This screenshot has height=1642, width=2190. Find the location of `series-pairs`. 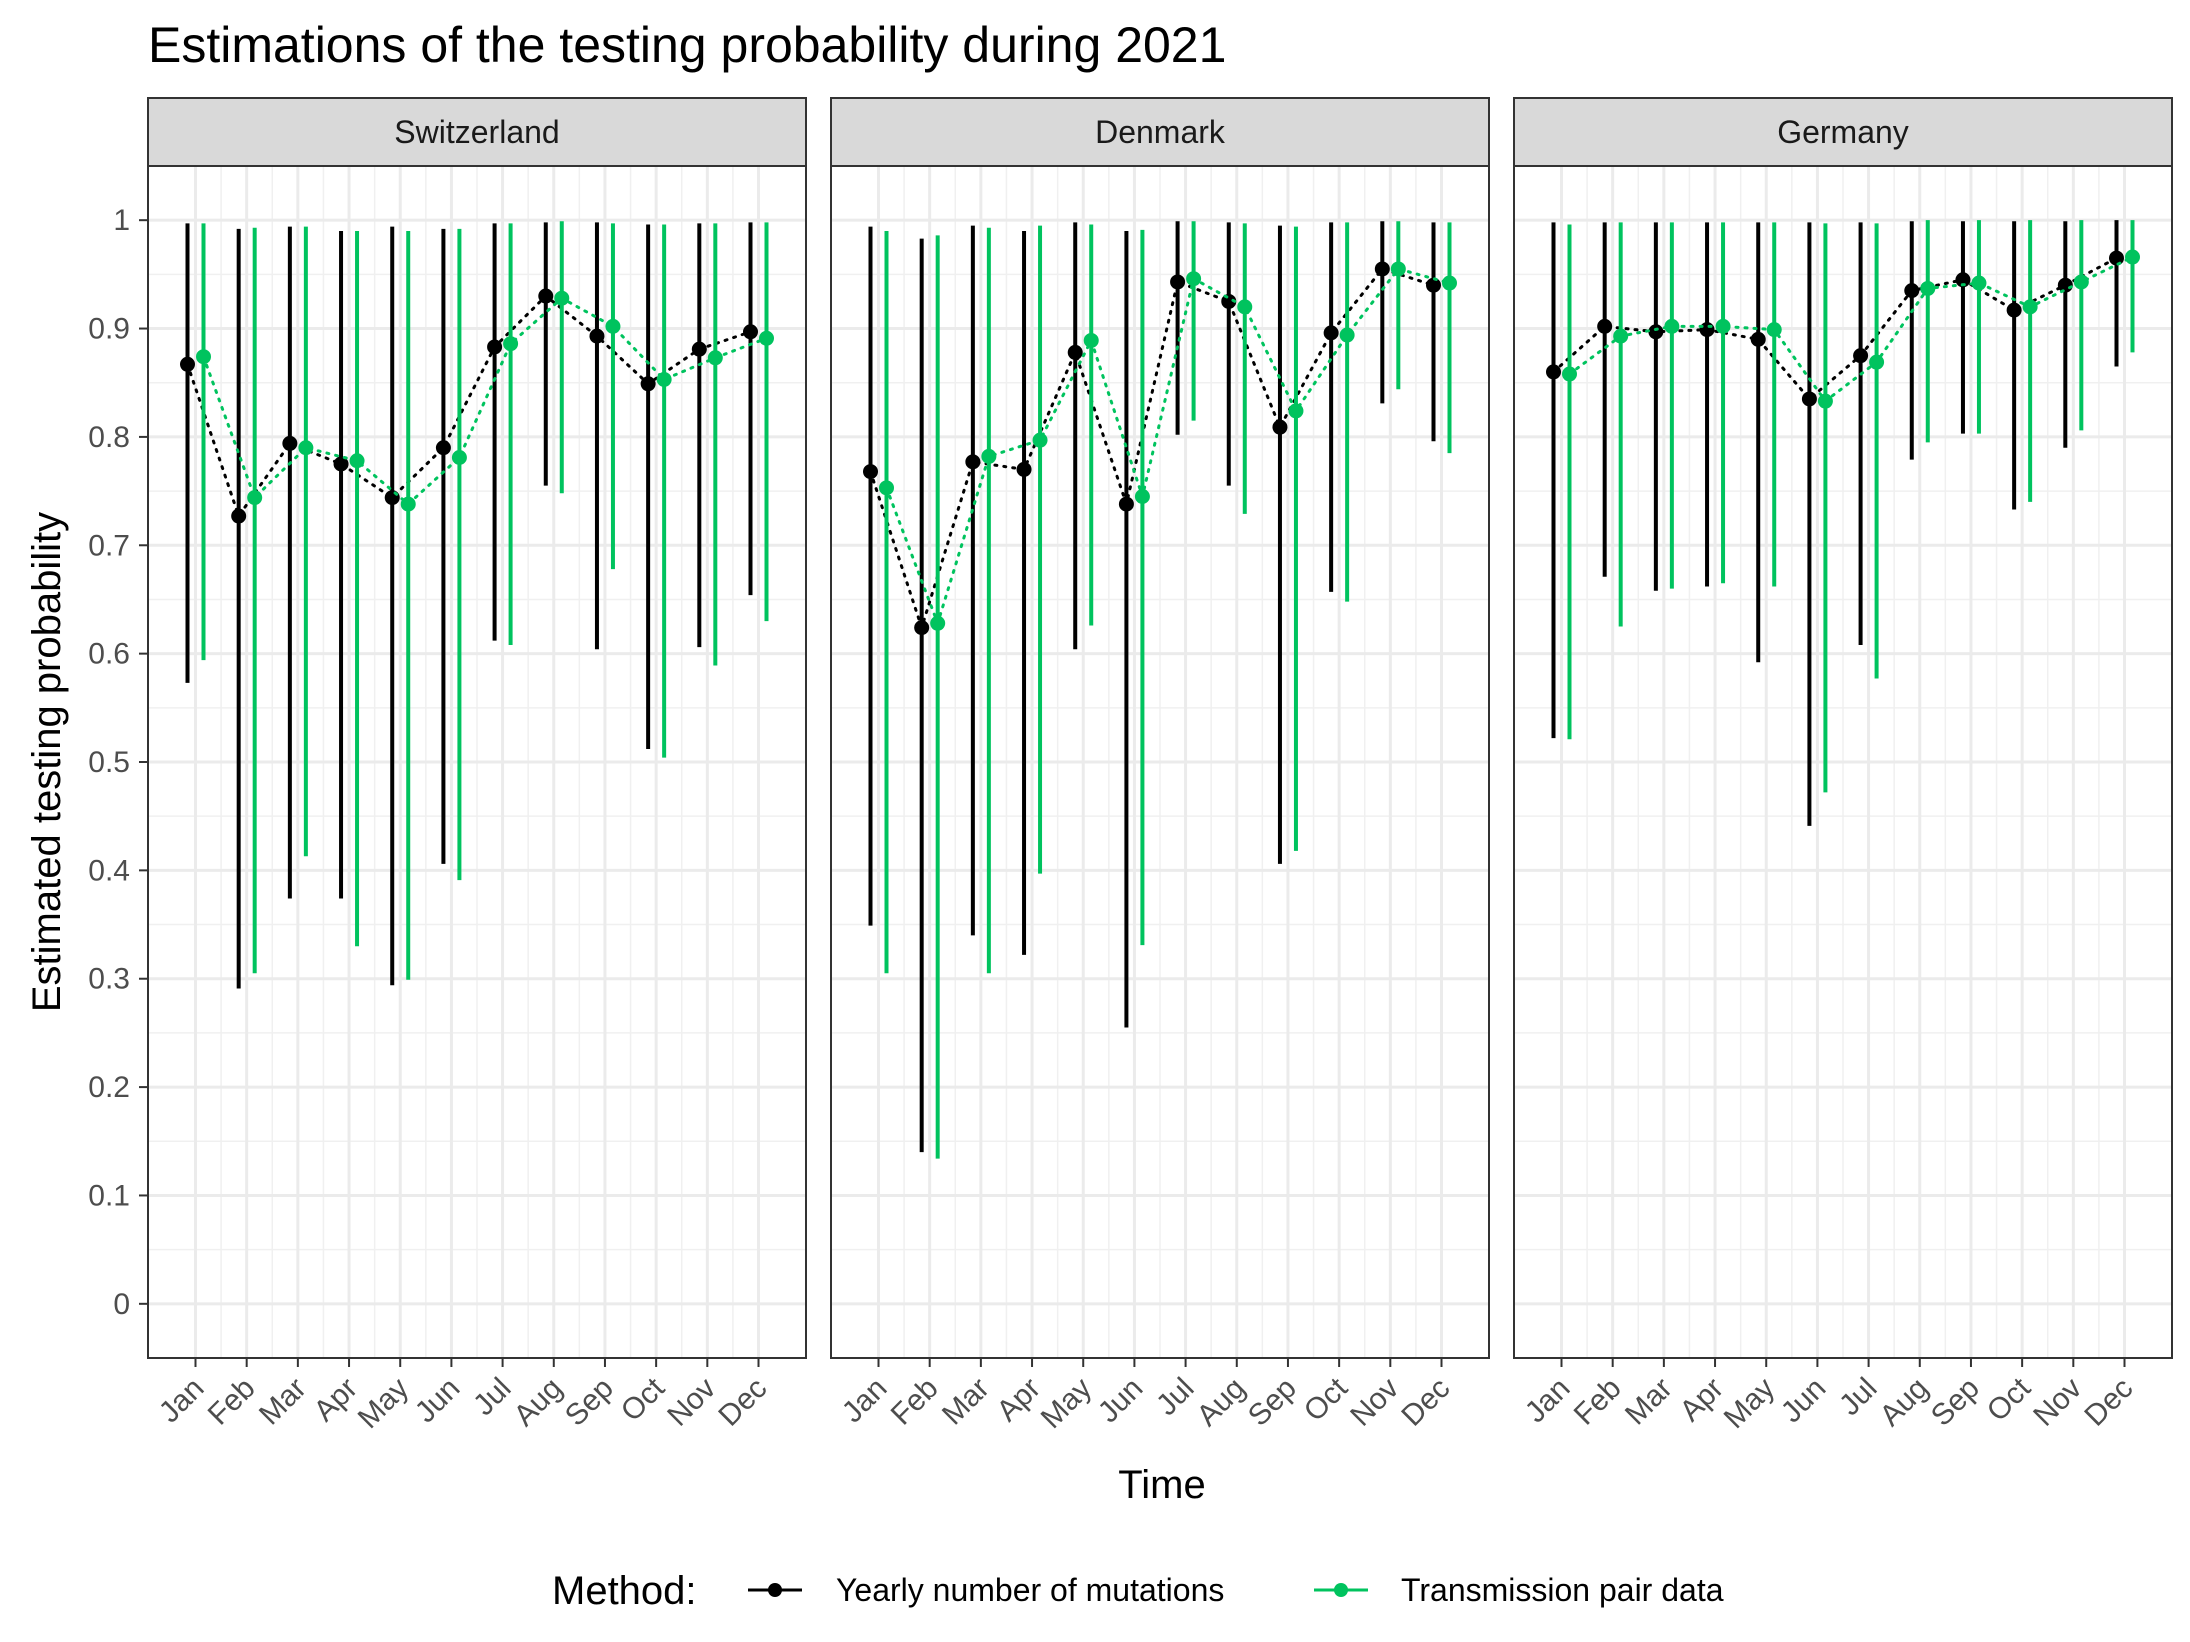

series-pairs is located at coordinates (1851, 506).